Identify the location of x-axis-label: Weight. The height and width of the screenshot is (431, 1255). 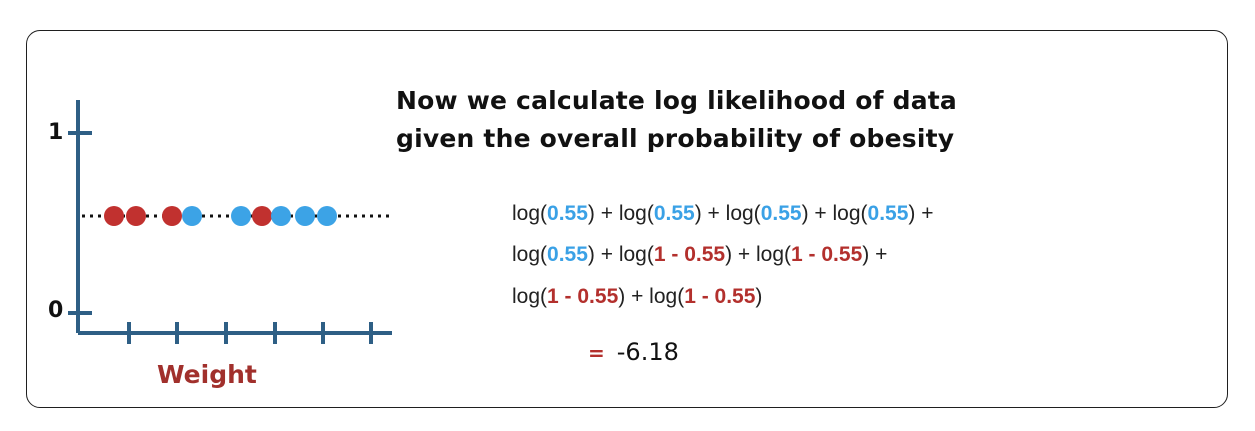
(207, 374).